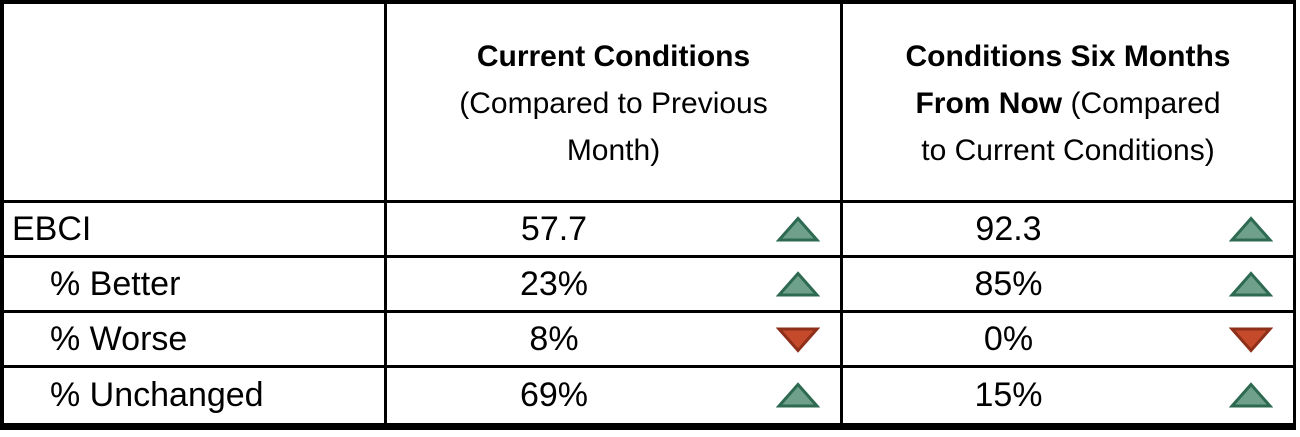  What do you see at coordinates (195, 103) in the screenshot?
I see `header-empty-cell` at bounding box center [195, 103].